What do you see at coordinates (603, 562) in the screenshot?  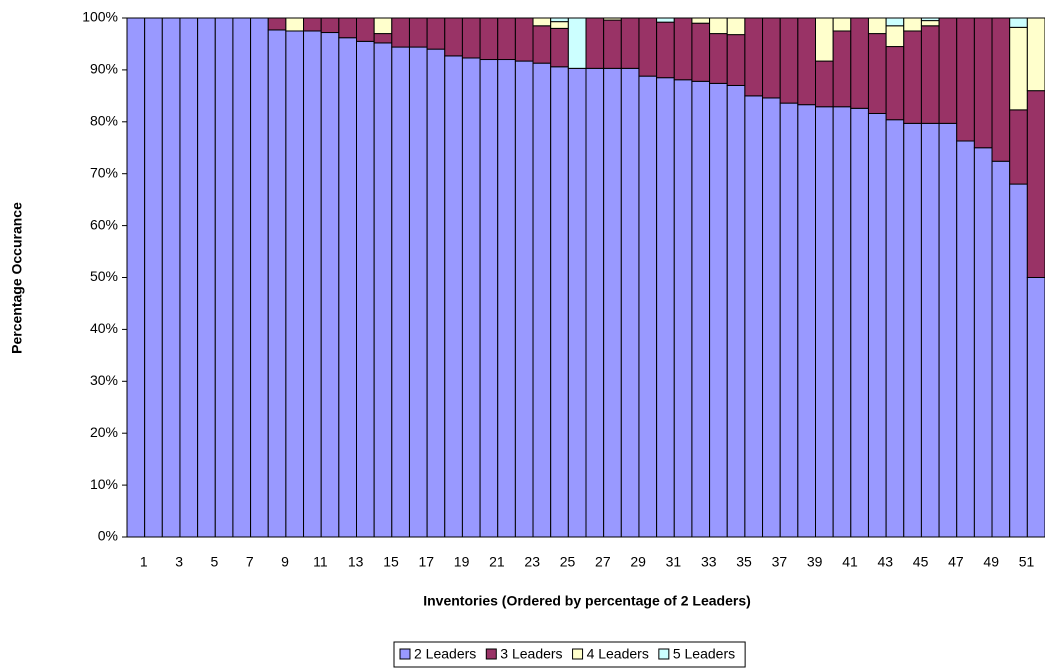 I see `x-tick-label: 27` at bounding box center [603, 562].